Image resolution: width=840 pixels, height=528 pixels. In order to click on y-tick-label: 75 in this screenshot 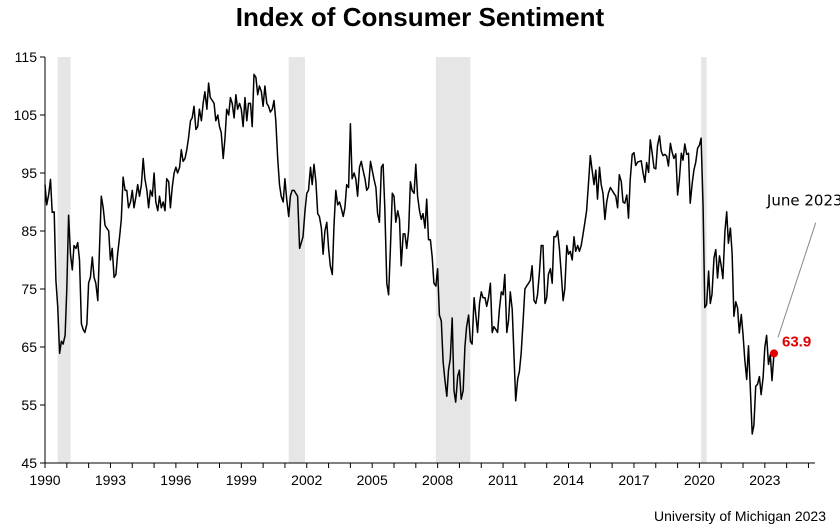, I will do `click(29, 289)`.